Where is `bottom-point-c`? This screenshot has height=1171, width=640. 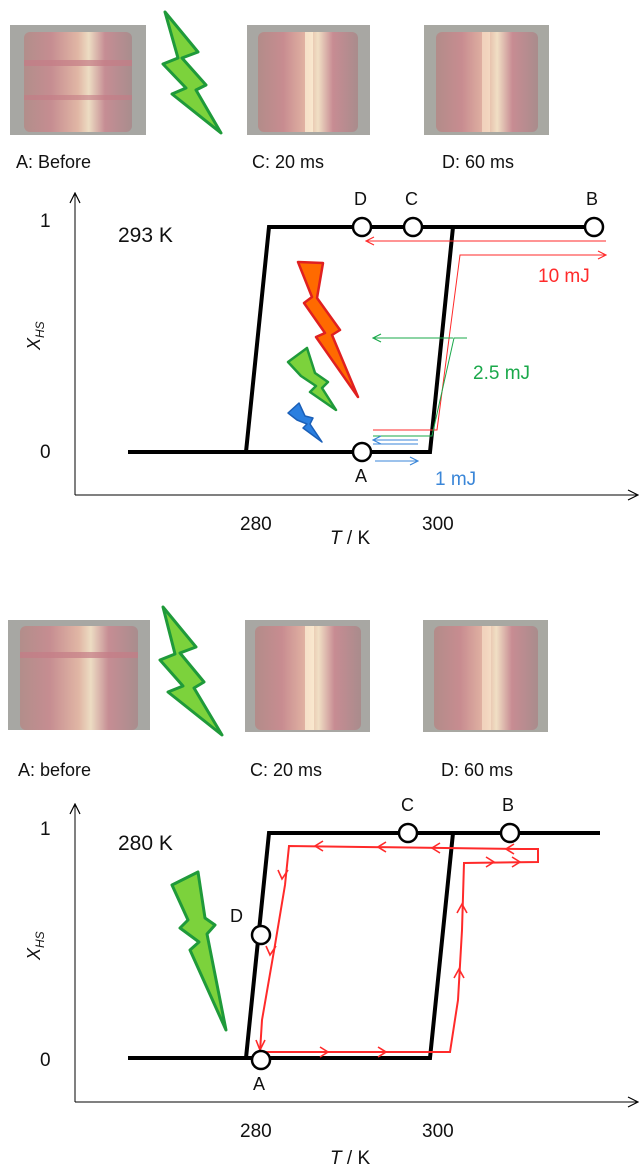
bottom-point-c is located at coordinates (408, 833).